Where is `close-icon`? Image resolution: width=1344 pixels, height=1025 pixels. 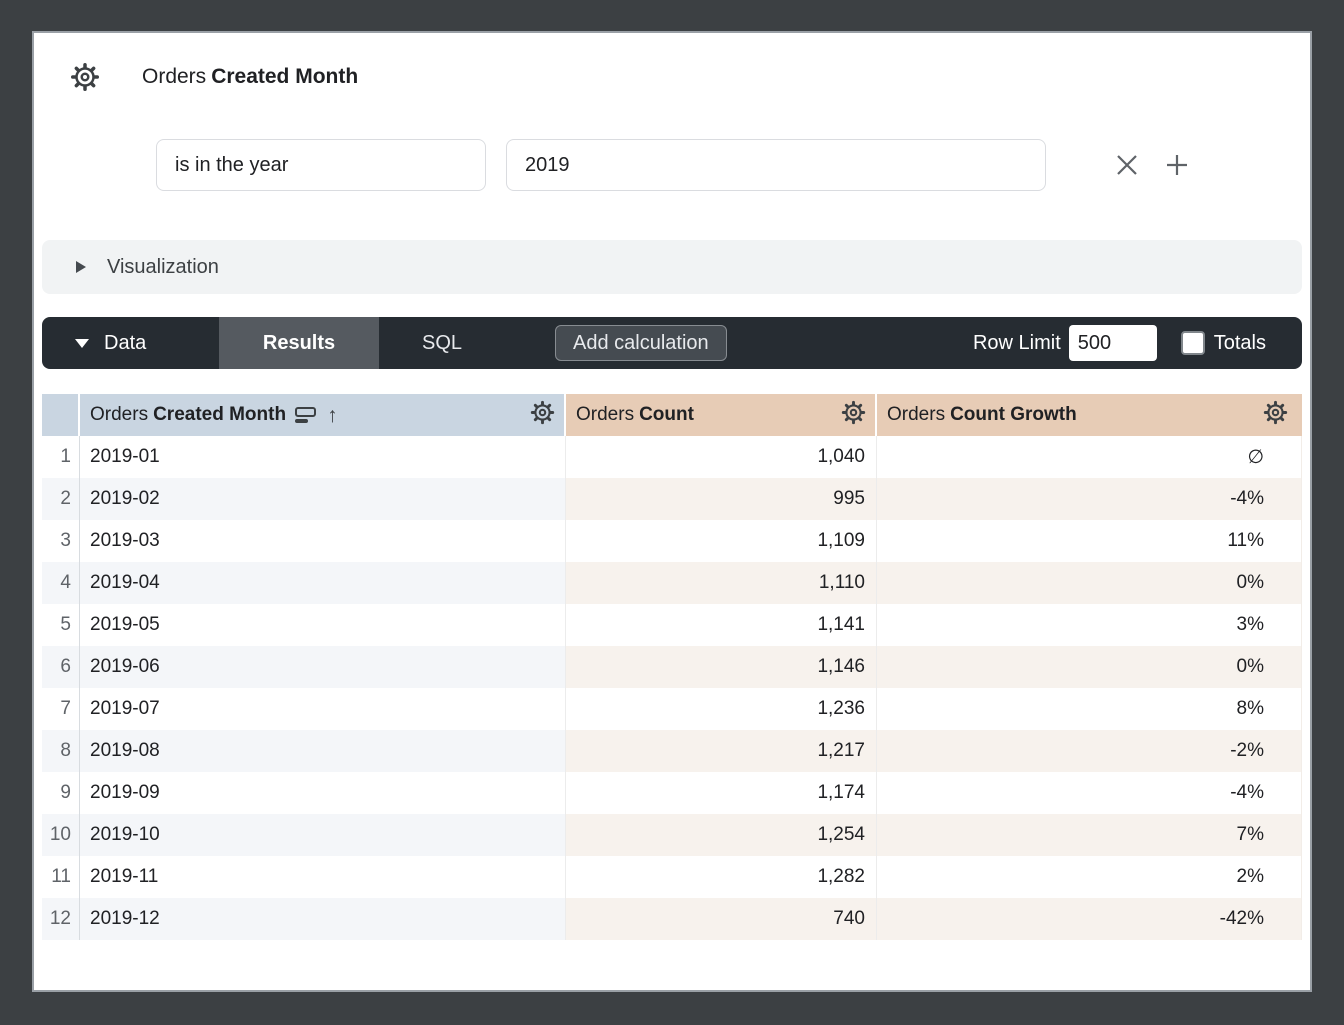
close-icon is located at coordinates (1127, 165).